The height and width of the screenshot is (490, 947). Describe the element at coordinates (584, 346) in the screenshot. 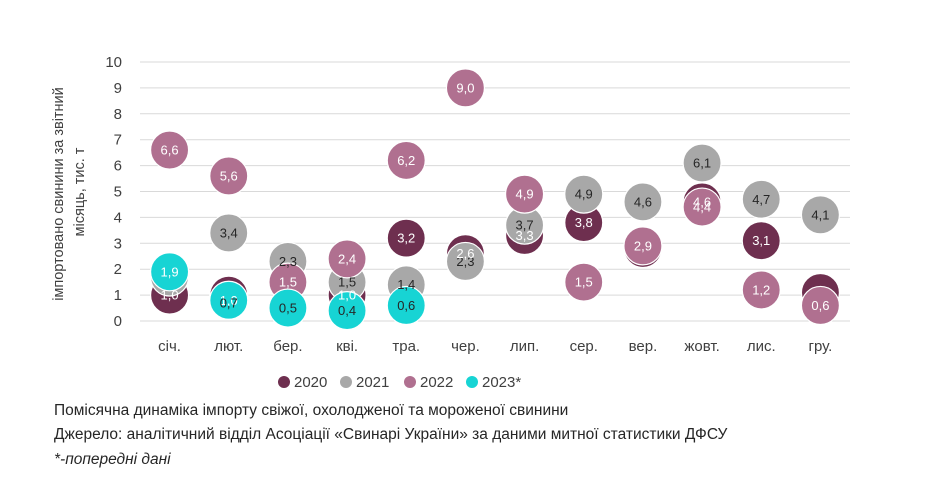

I see `x-tick-label: сер.` at that location.